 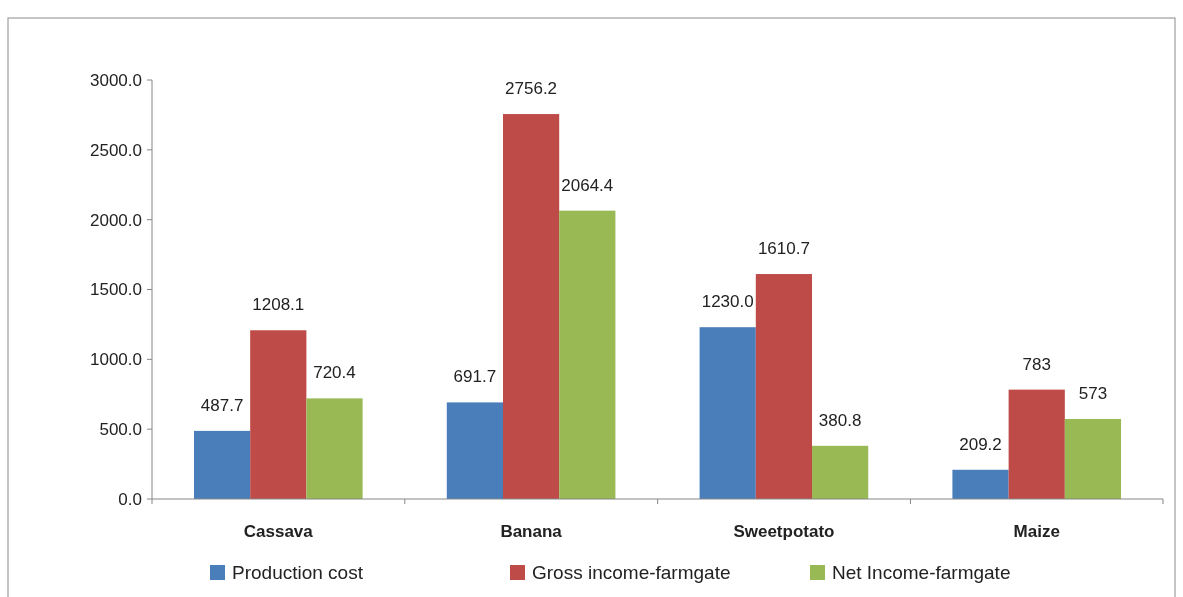 I want to click on data-label: 691.7, so click(x=475, y=377).